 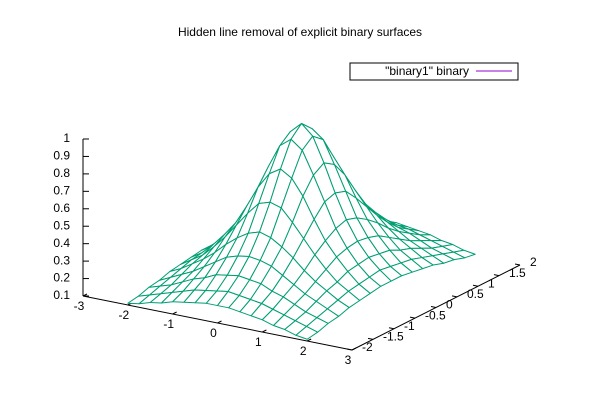 What do you see at coordinates (213, 333) in the screenshot?
I see `x-tick-label: 0` at bounding box center [213, 333].